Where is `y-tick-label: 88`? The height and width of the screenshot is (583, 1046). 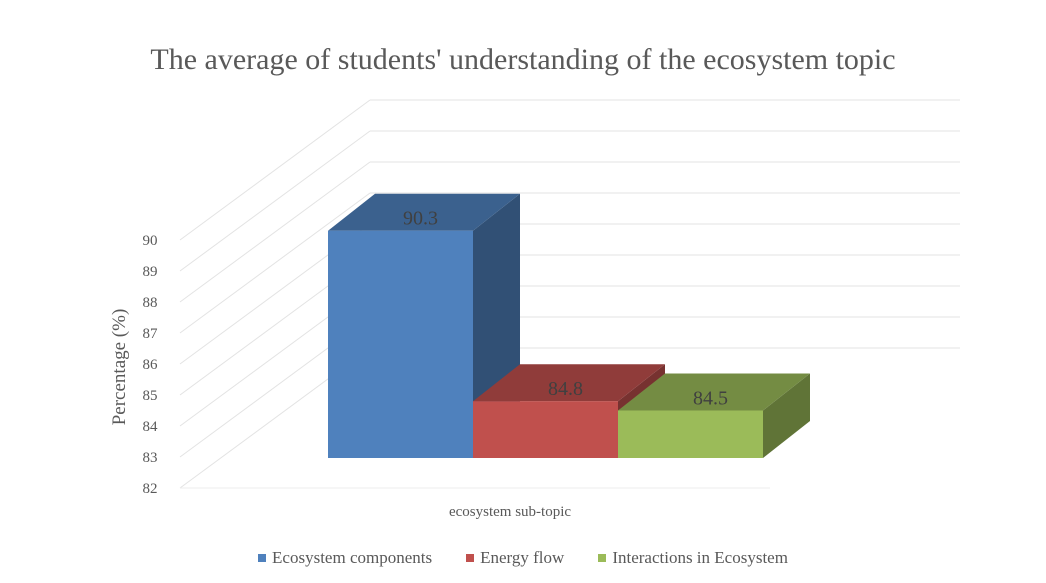
y-tick-label: 88 is located at coordinates (150, 303).